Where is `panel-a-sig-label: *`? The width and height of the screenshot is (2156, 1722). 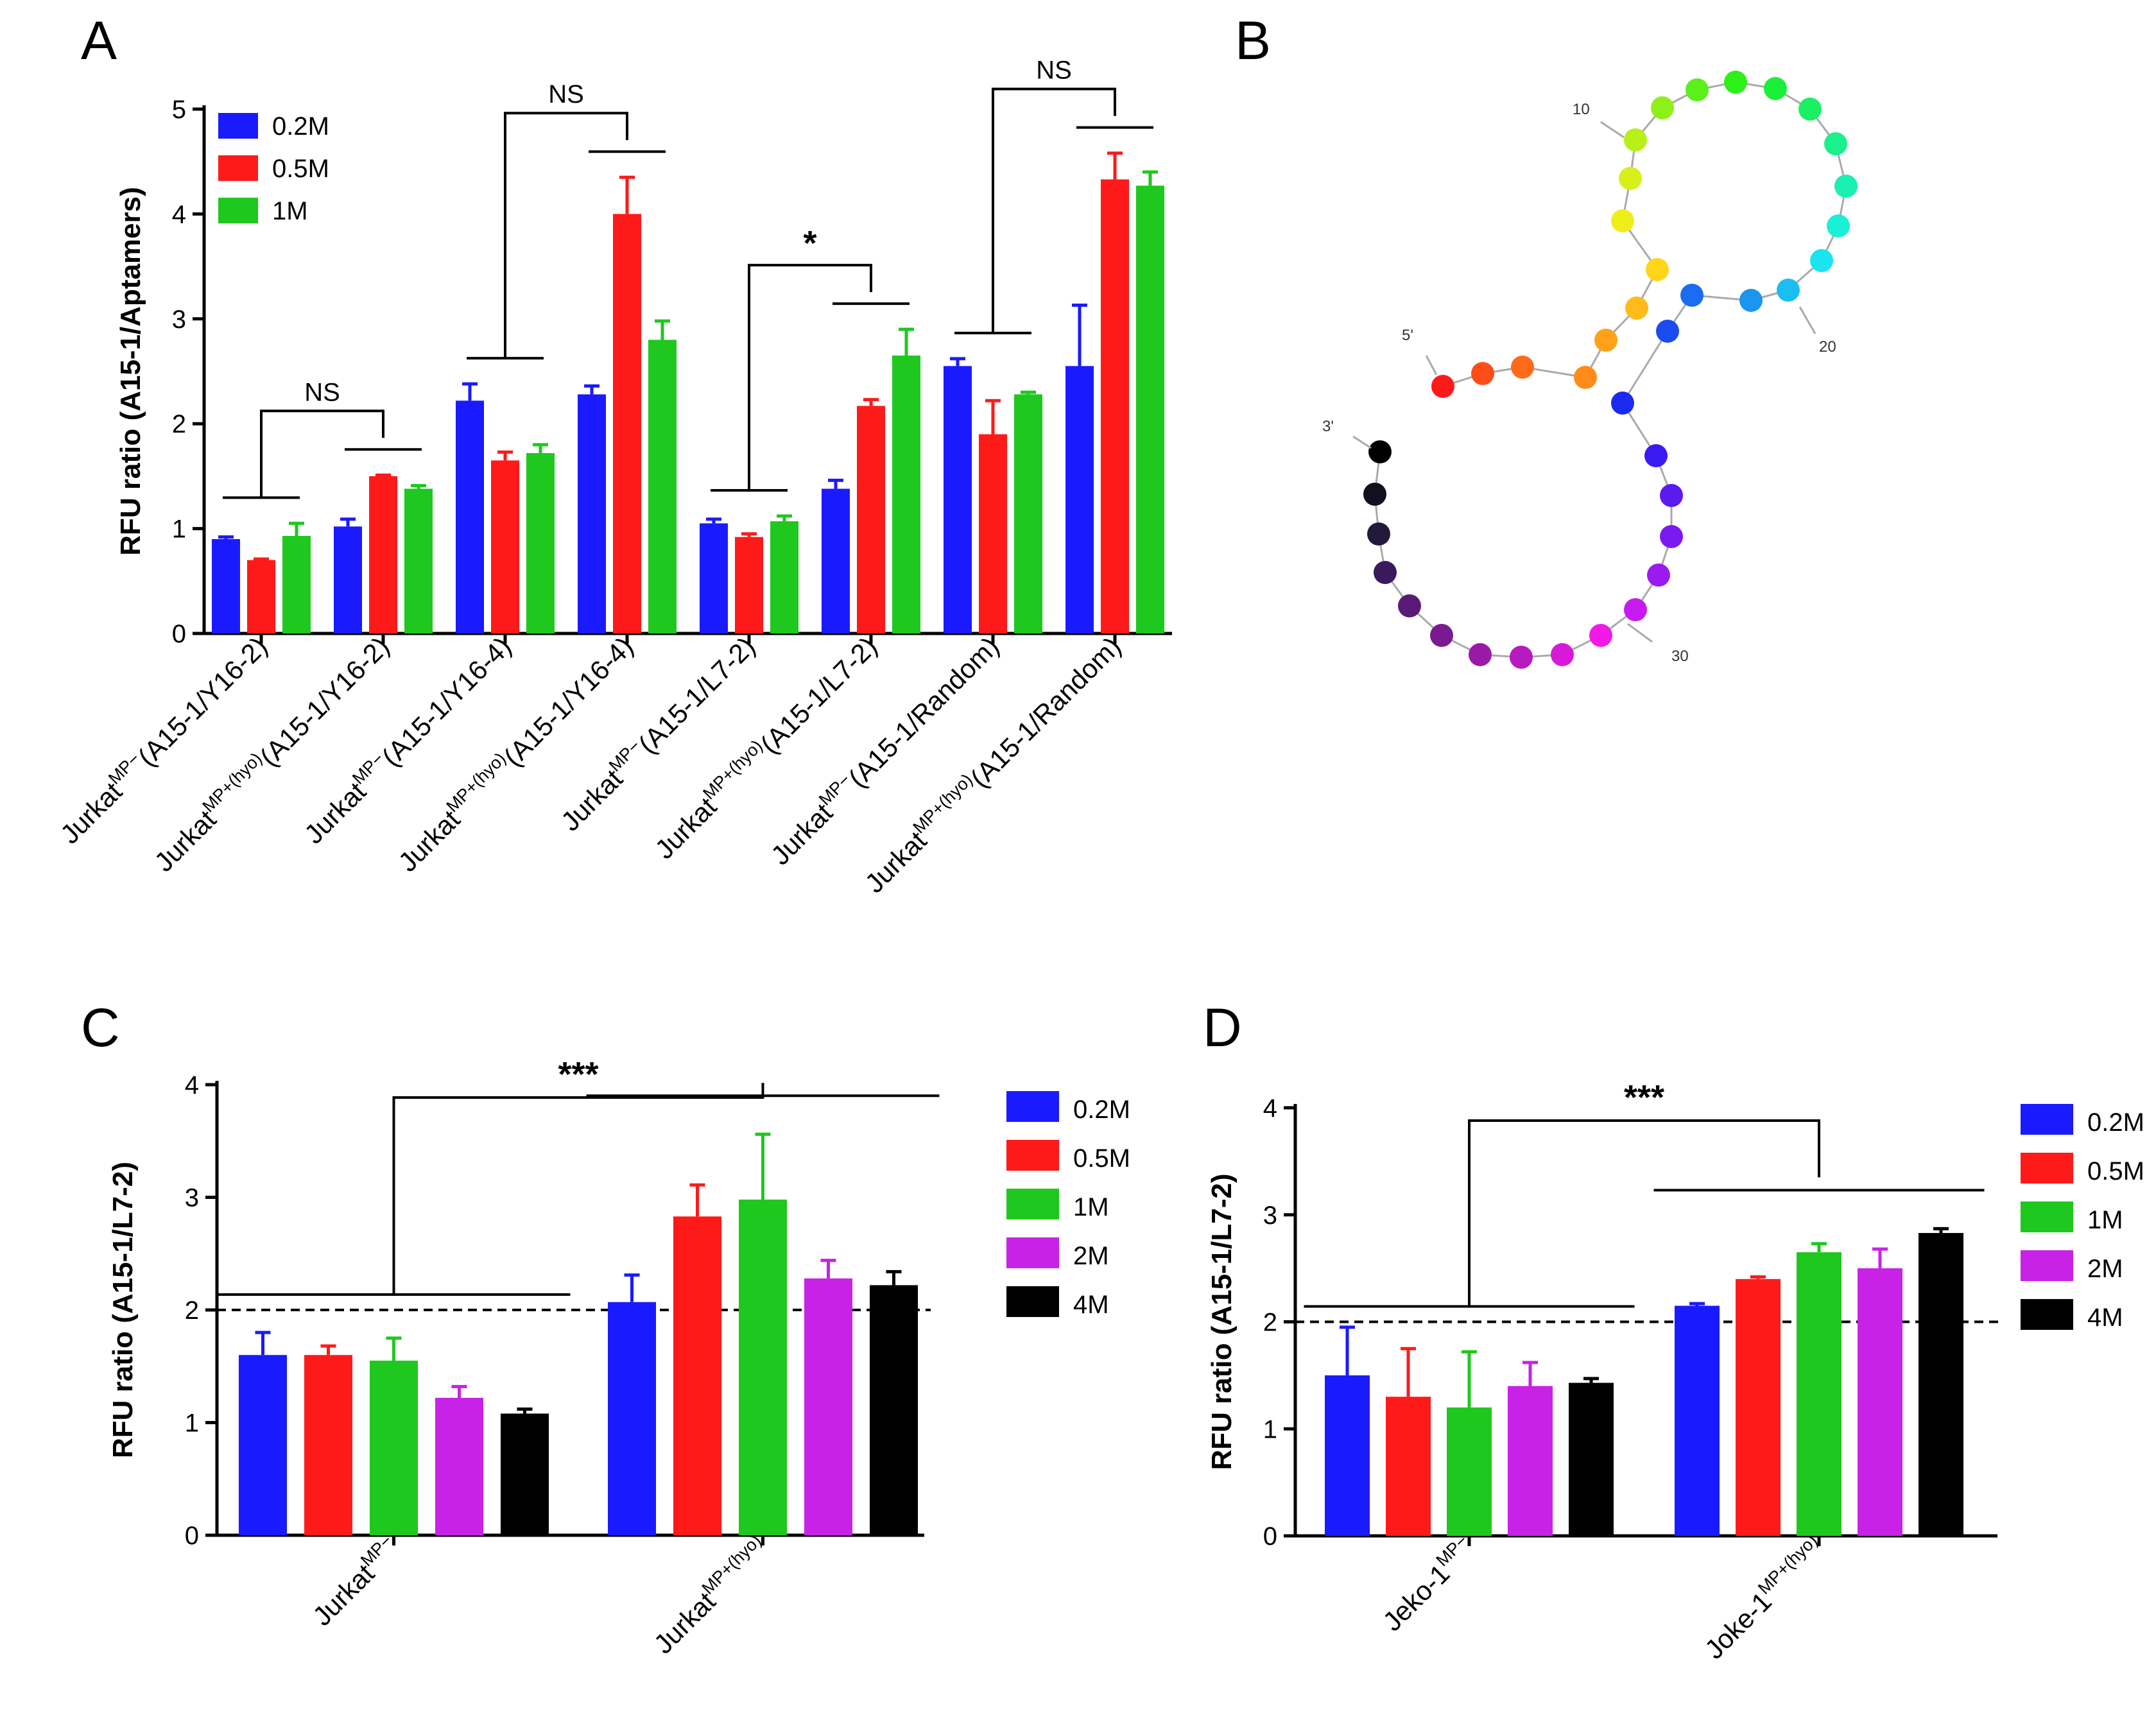 panel-a-sig-label: * is located at coordinates (810, 243).